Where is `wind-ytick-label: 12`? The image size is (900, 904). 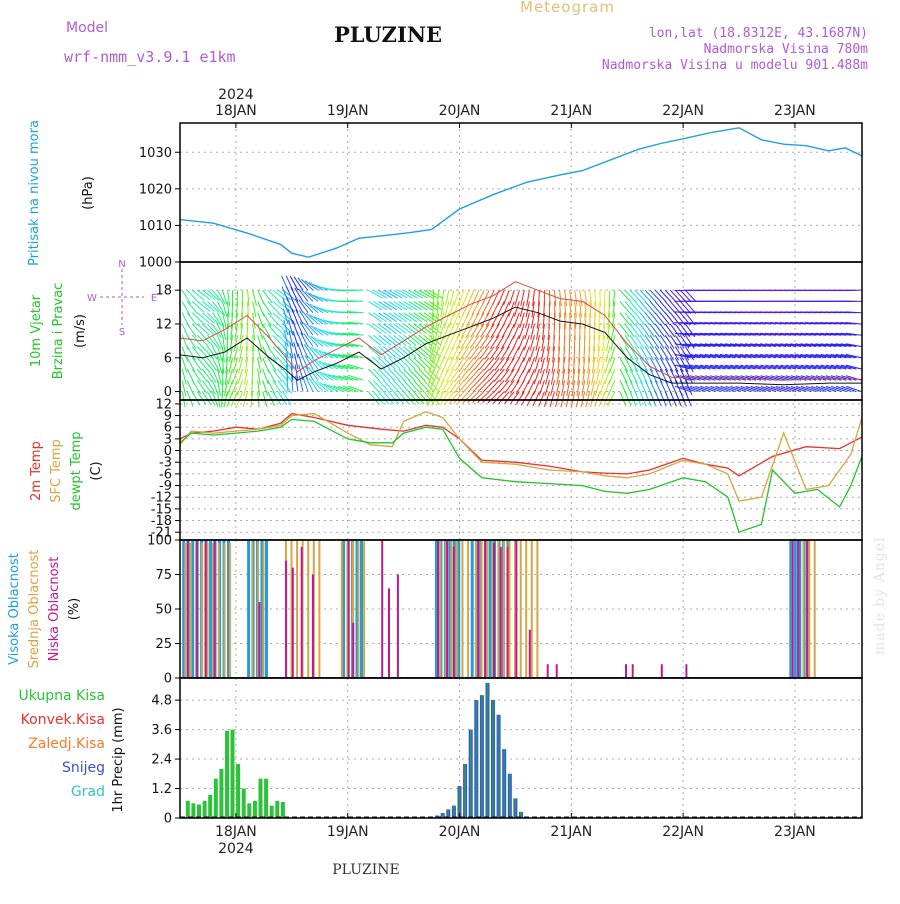
wind-ytick-label: 12 is located at coordinates (163, 324).